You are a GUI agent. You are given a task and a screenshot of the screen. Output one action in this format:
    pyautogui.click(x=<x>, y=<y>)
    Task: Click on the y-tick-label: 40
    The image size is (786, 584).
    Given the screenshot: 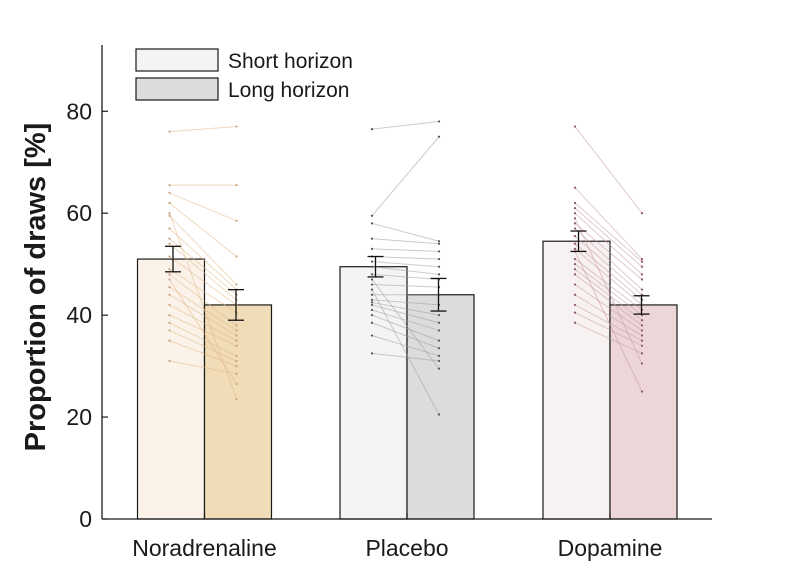 What is the action you would take?
    pyautogui.click(x=79, y=315)
    